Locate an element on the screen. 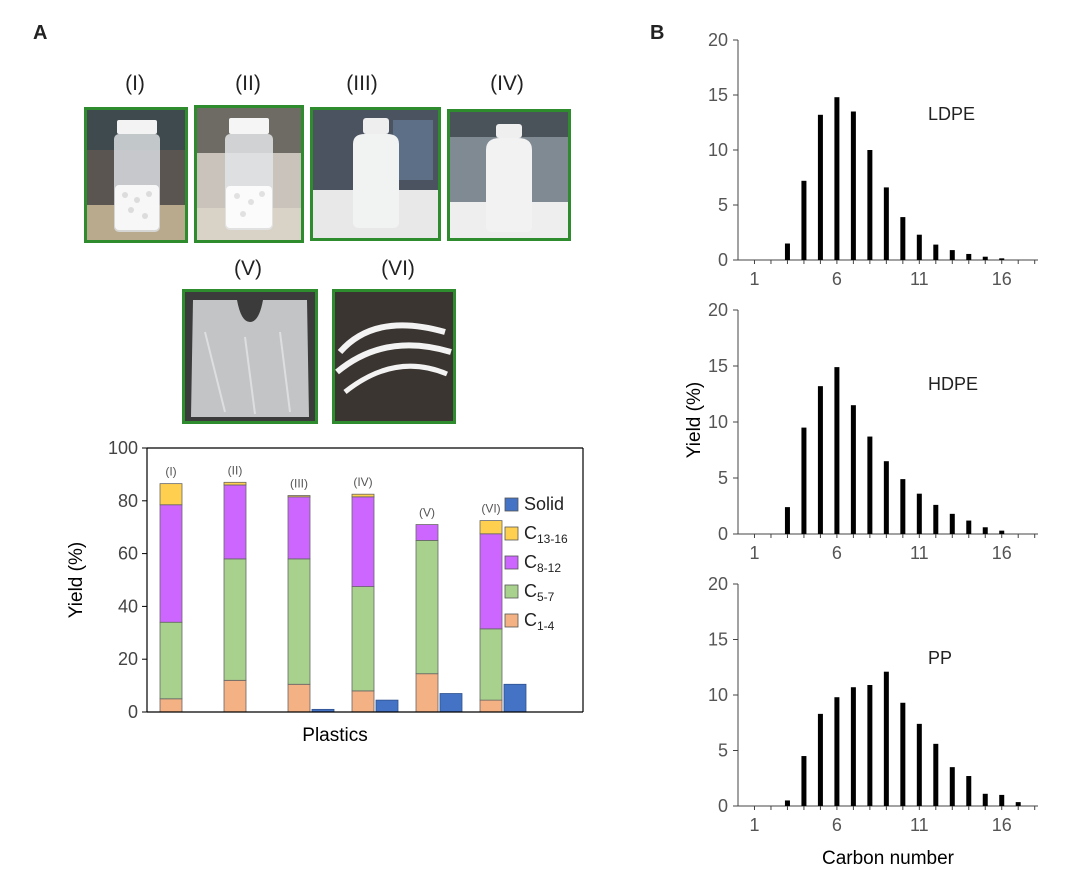 This screenshot has width=1080, height=877. y-axis-label-b: Yield (%) is located at coordinates (694, 420).